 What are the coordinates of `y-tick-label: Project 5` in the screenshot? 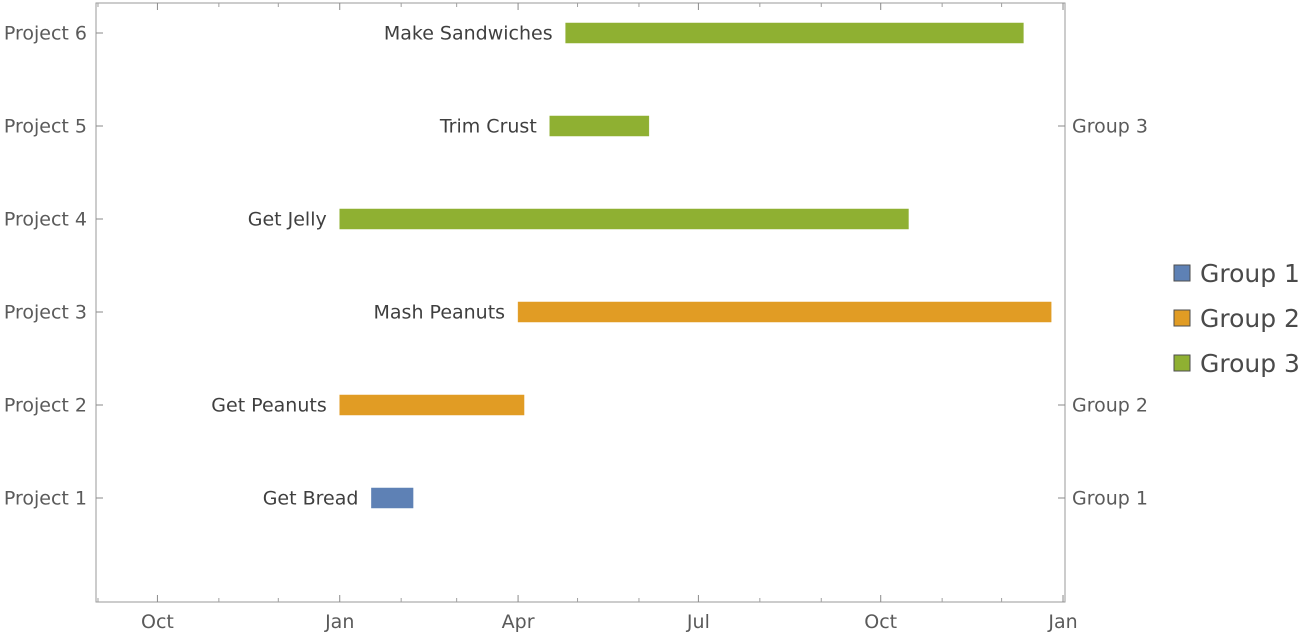 It's located at (45, 127).